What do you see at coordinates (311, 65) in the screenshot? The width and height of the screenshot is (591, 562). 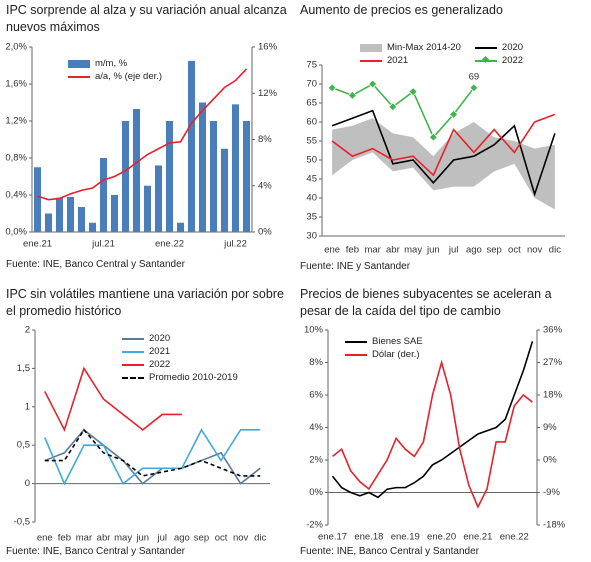 I see `y-tick-label: 75` at bounding box center [311, 65].